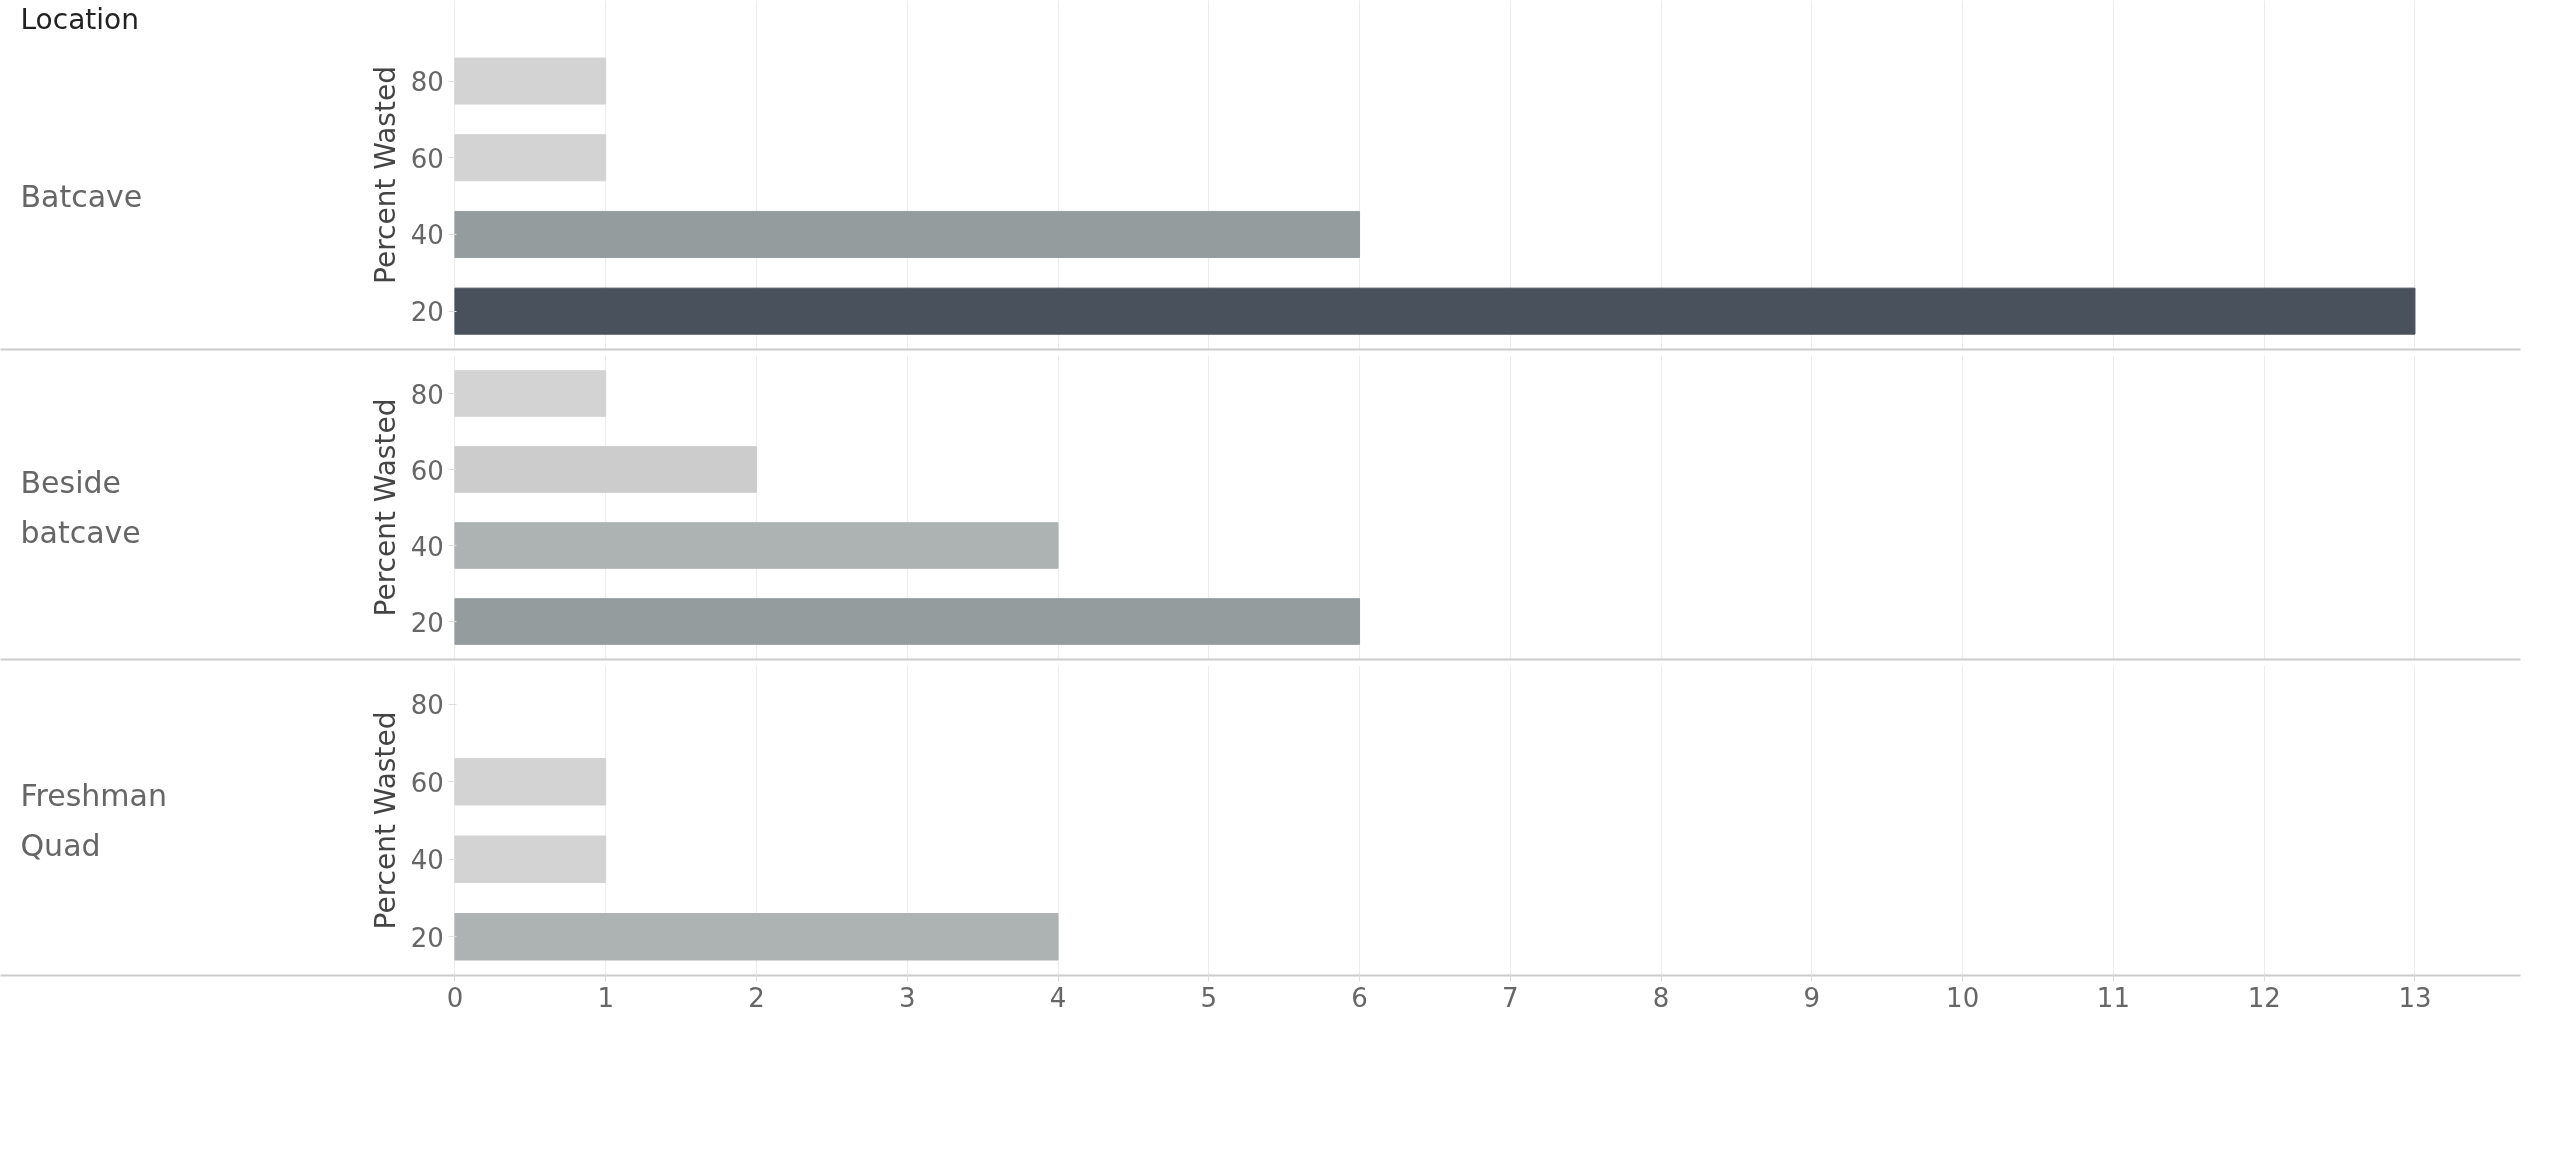  What do you see at coordinates (1359, 997) in the screenshot?
I see `x-tick-label: 6` at bounding box center [1359, 997].